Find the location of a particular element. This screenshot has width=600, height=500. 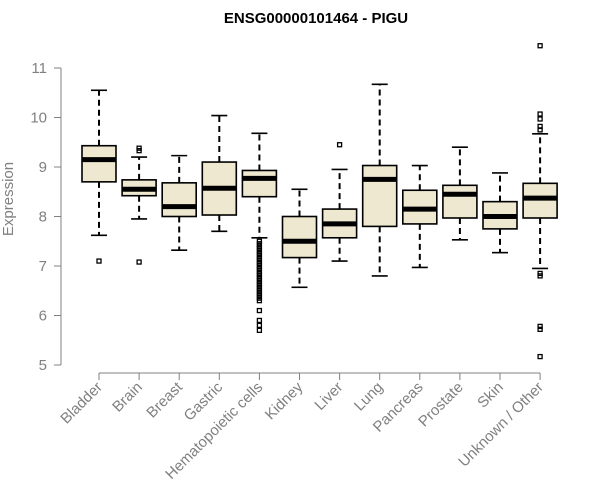

y-tick-label: 5 is located at coordinates (43, 365).